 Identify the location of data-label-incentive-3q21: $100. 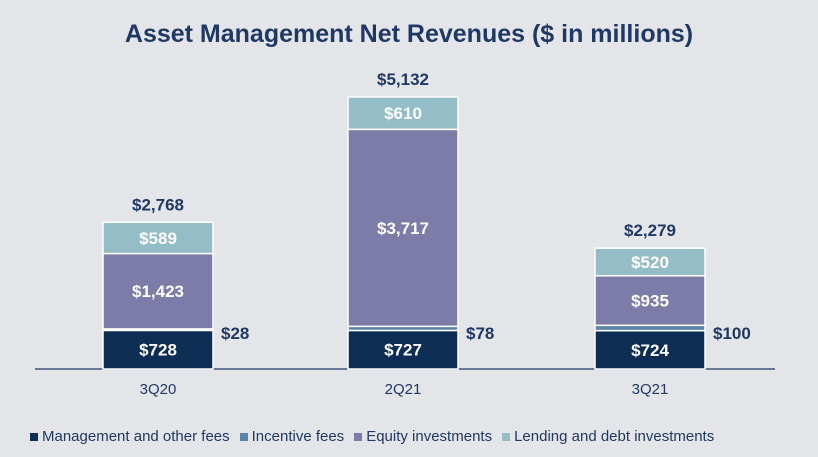
(732, 333).